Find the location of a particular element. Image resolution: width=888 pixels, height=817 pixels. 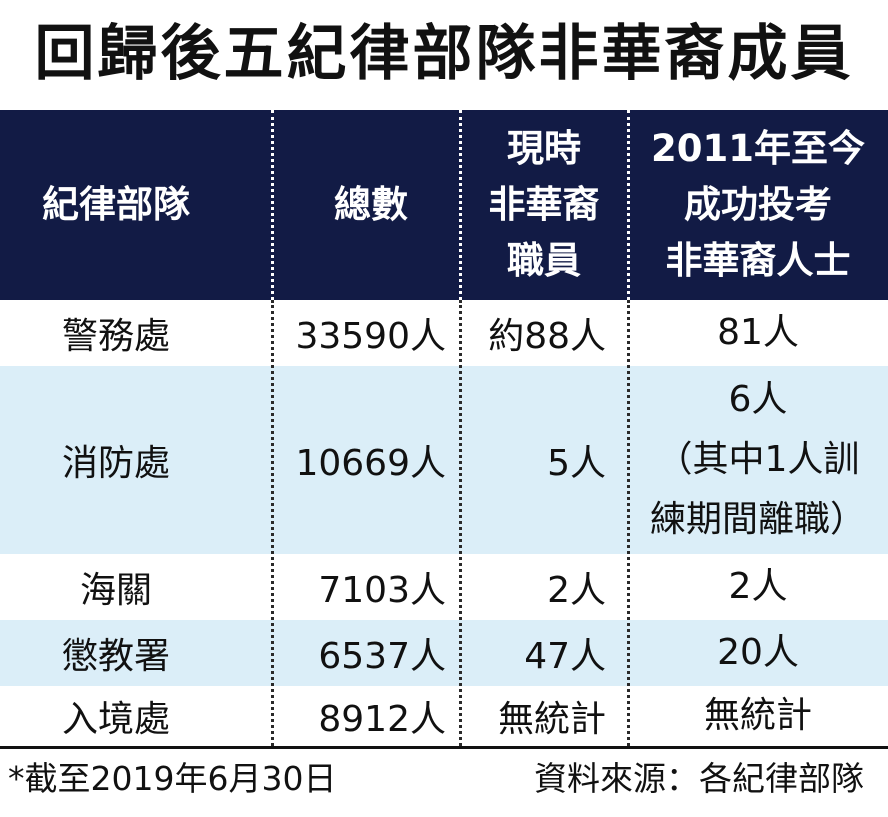

header-since-line: 2011年至今 is located at coordinates (758, 148).